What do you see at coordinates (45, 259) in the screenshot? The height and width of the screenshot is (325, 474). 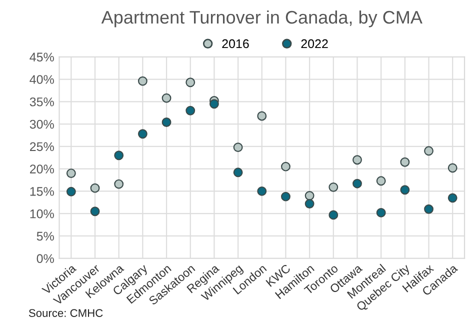 I see `y-tick-label: 0%` at bounding box center [45, 259].